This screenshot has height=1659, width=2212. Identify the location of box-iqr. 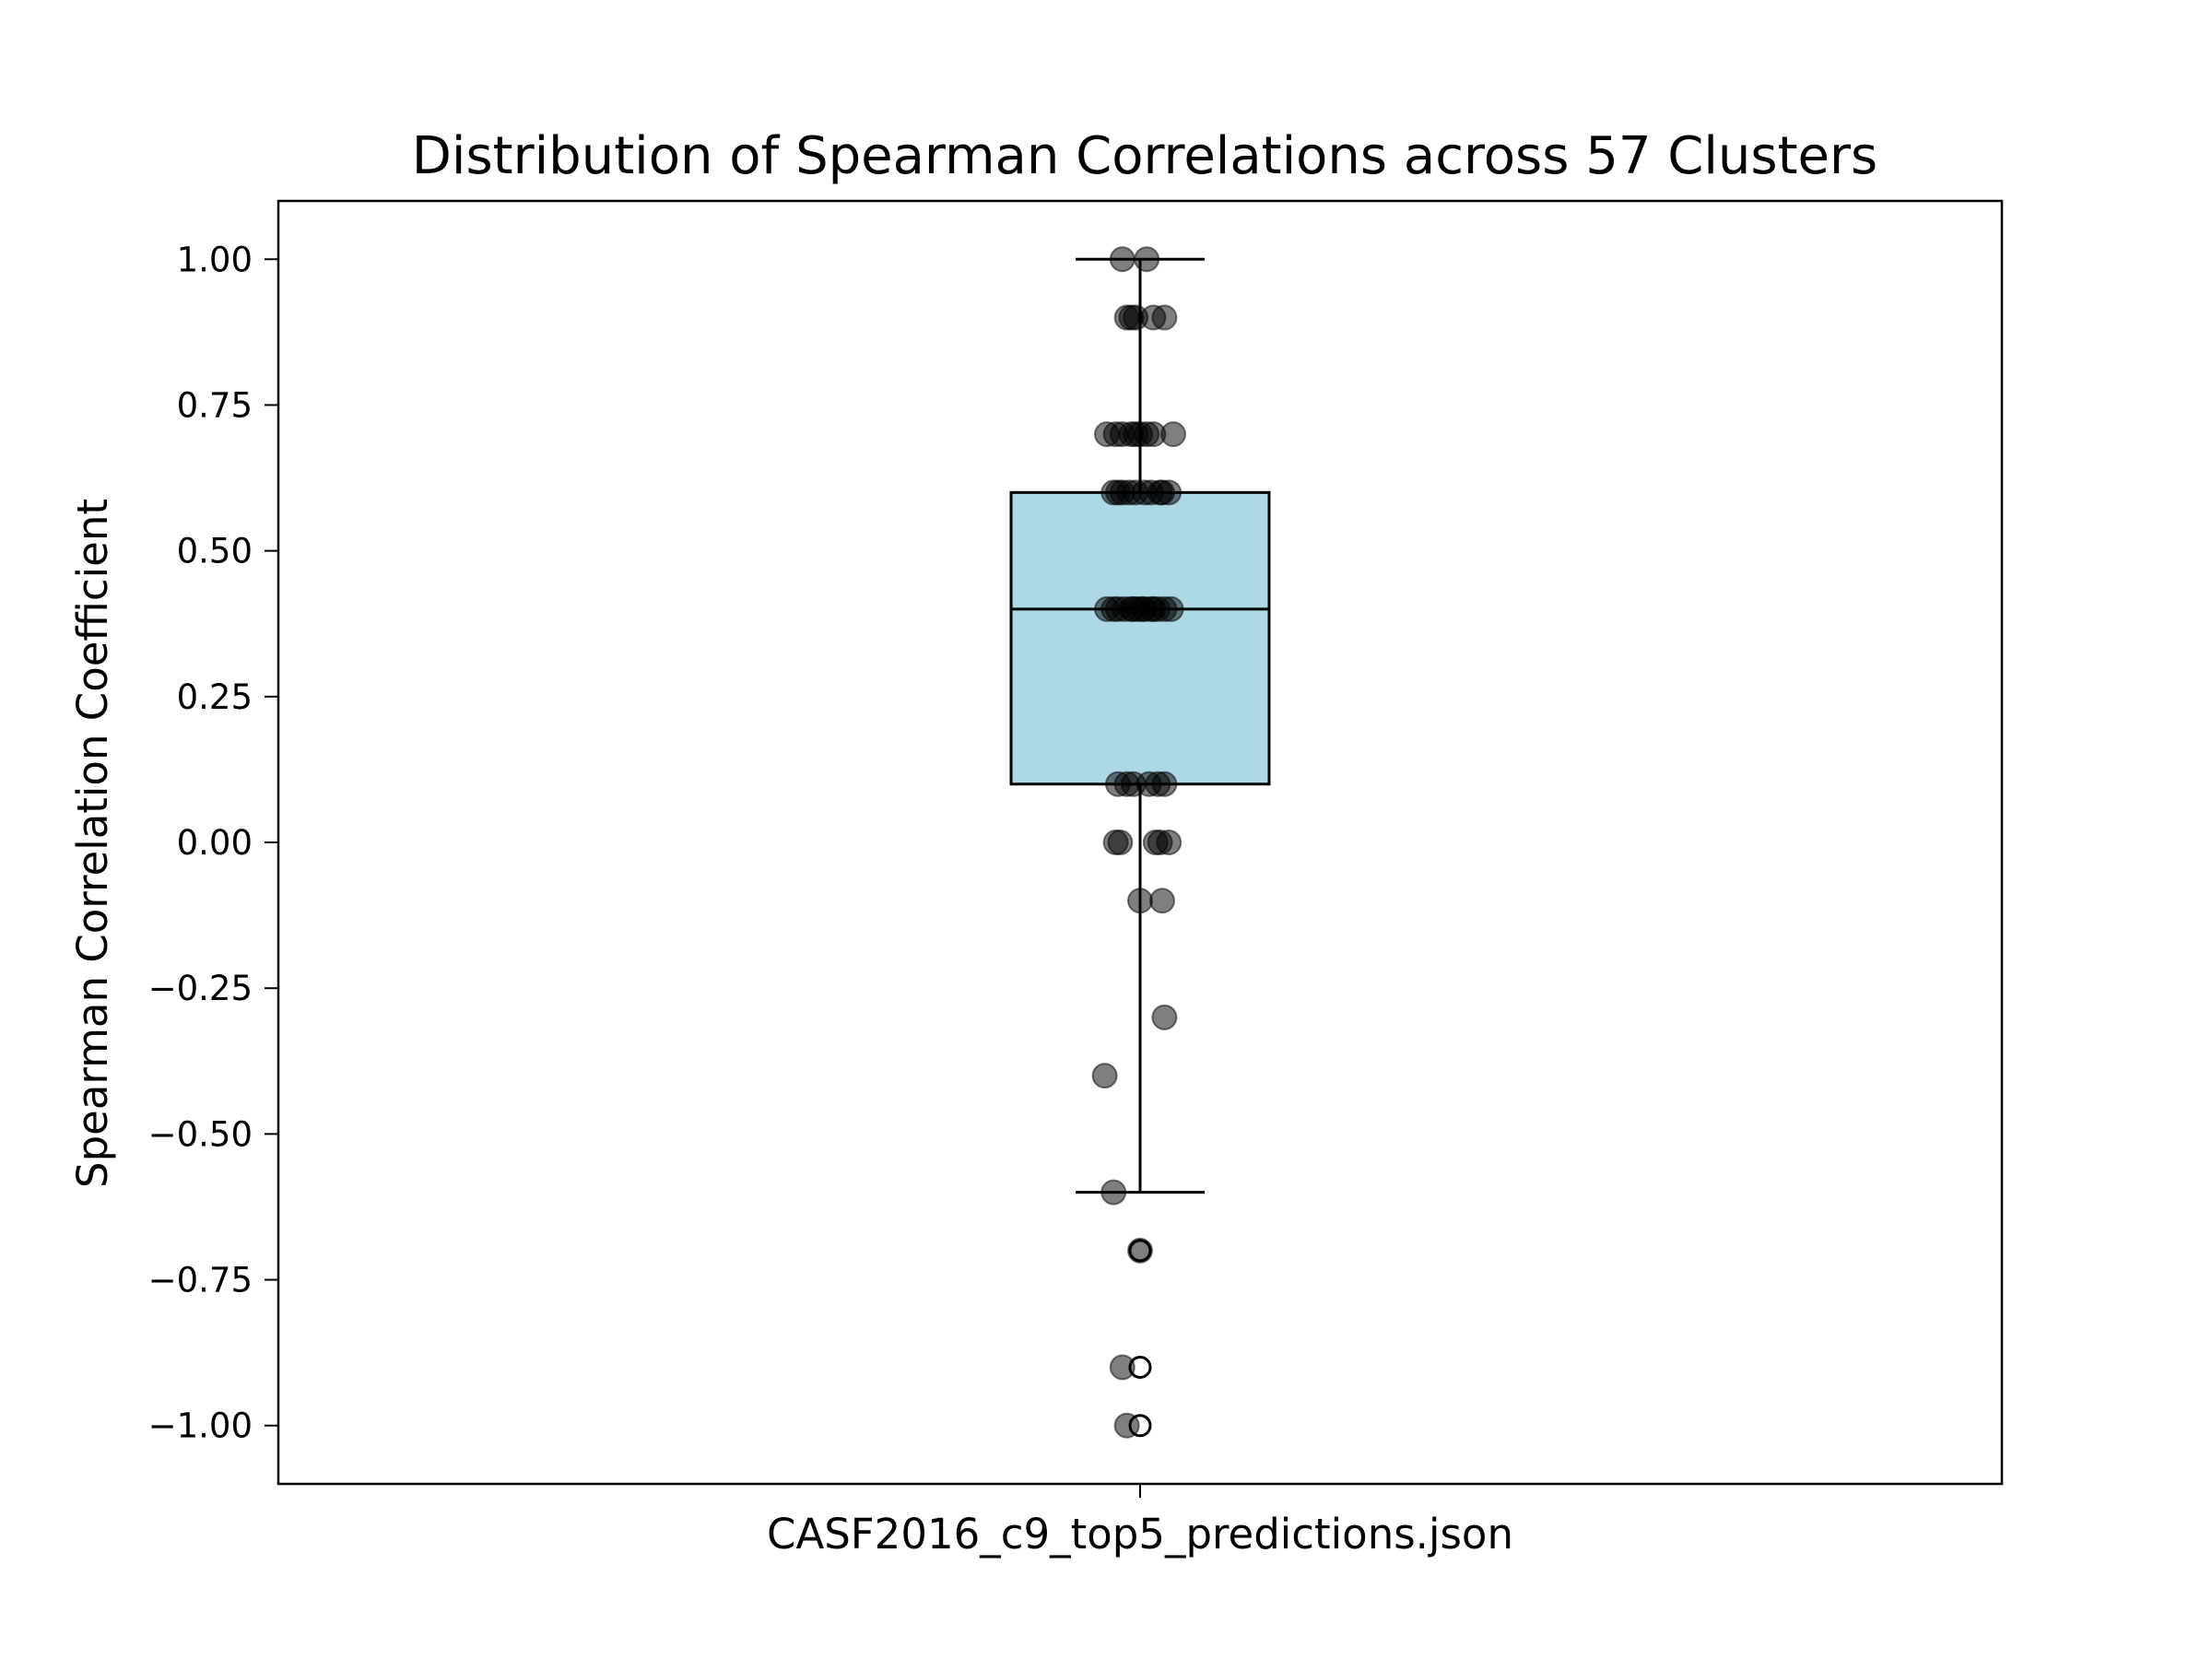
(1140, 638).